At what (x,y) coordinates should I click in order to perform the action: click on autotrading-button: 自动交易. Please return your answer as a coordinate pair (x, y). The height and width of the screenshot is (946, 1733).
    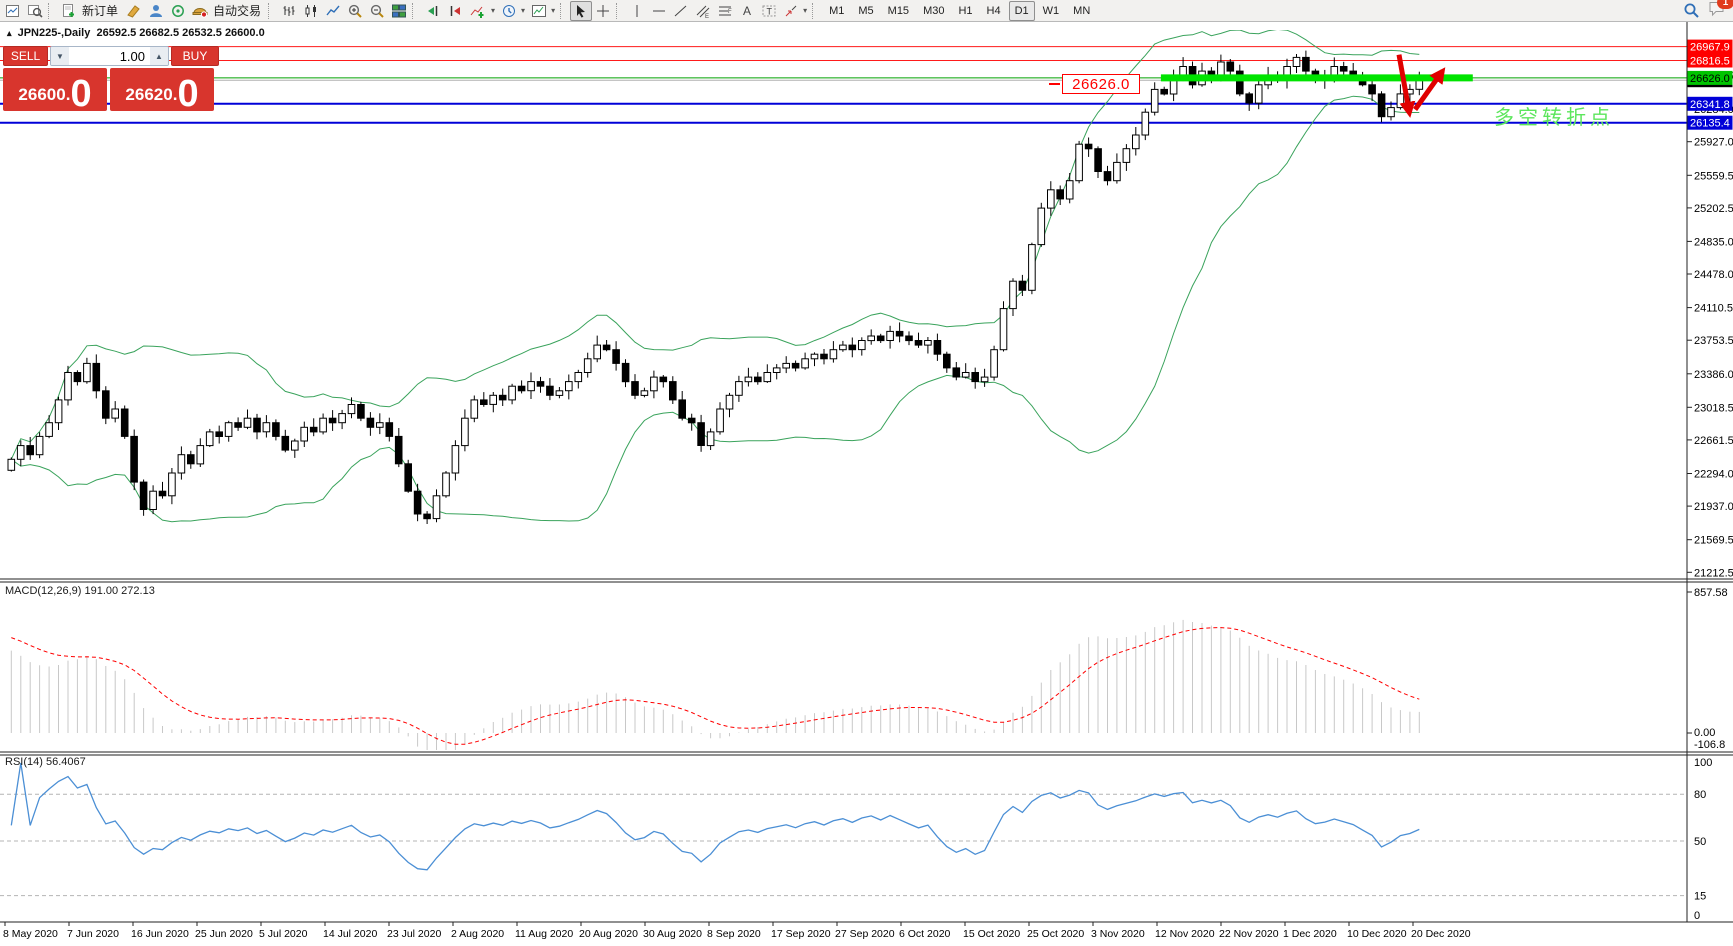
    Looking at the image, I should click on (227, 11).